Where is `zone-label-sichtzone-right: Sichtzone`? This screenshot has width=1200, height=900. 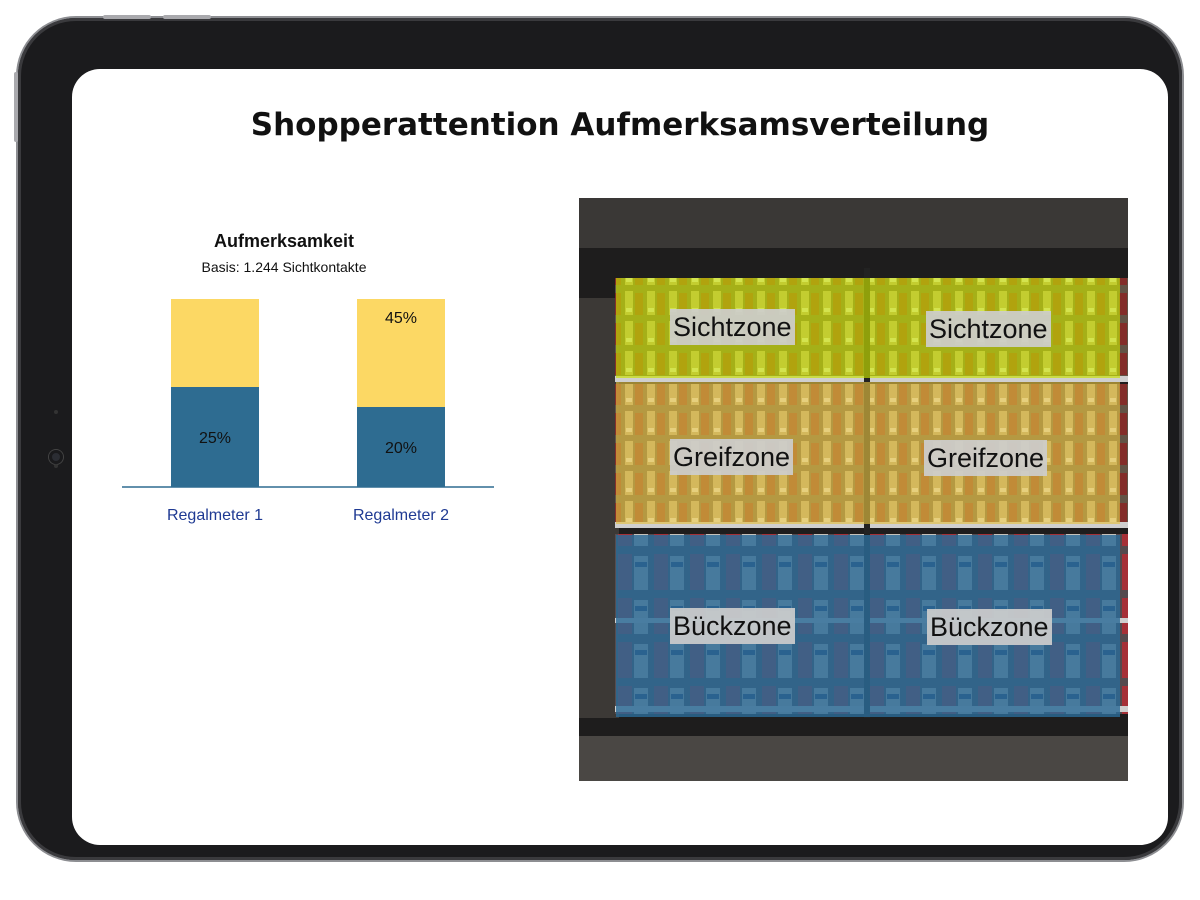
zone-label-sichtzone-right: Sichtzone is located at coordinates (988, 329).